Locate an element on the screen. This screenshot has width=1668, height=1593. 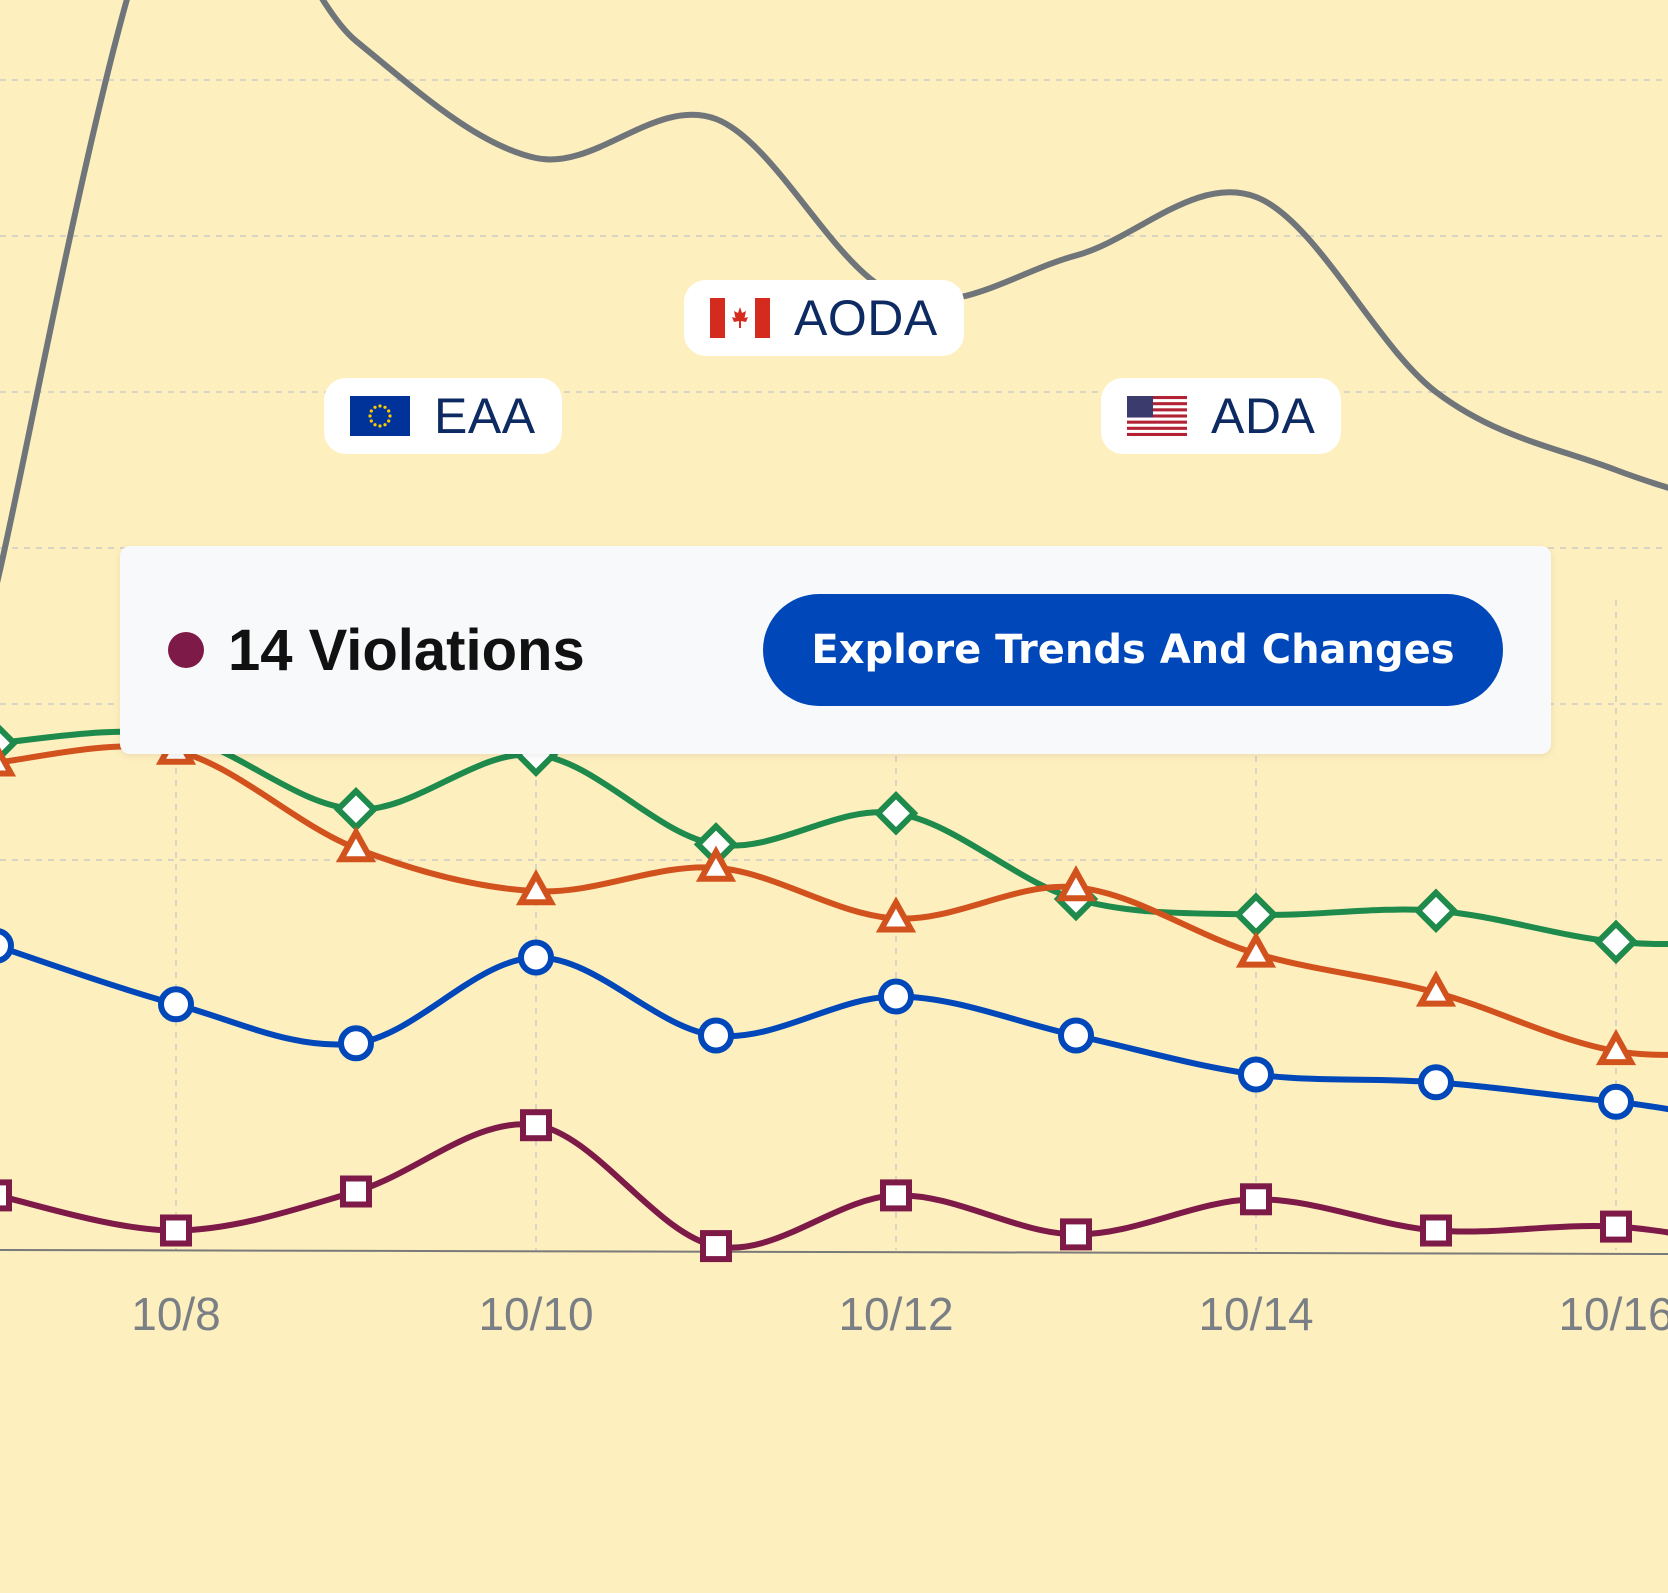
x-tick-label: 10/14 is located at coordinates (1255, 1314).